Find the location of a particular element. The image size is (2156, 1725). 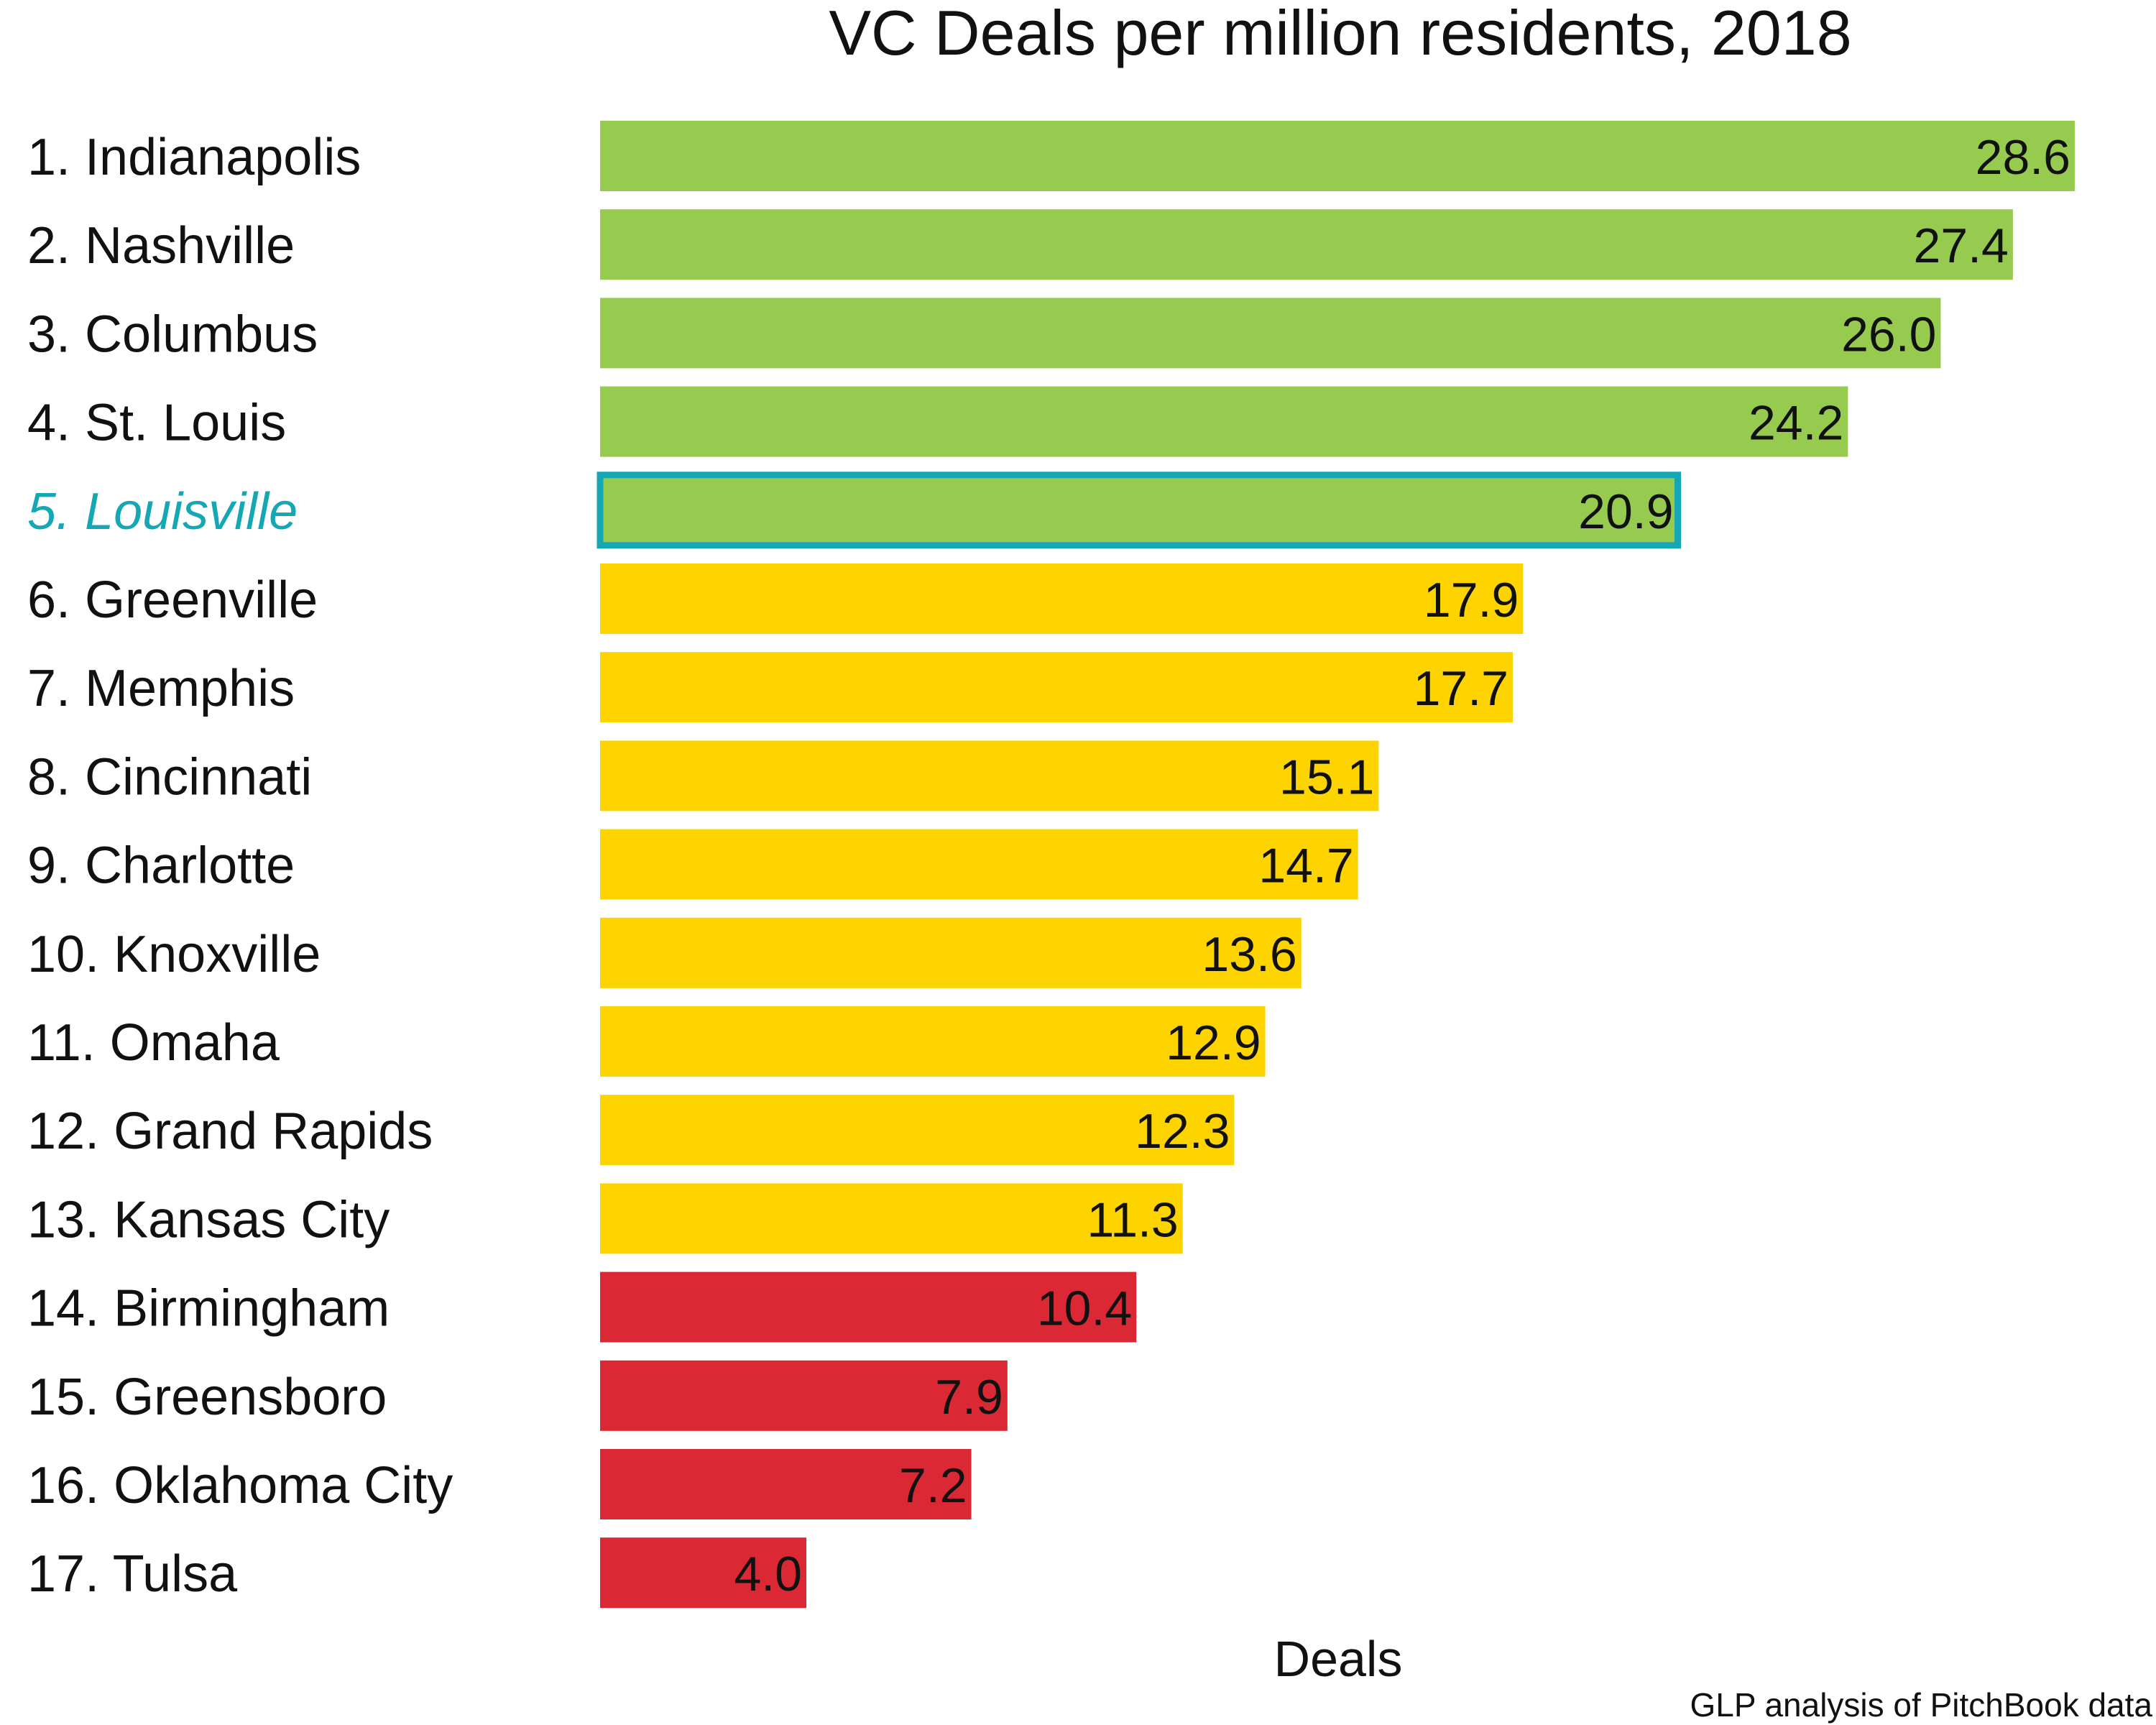

category-label: 9. Charlotte is located at coordinates (161, 866).